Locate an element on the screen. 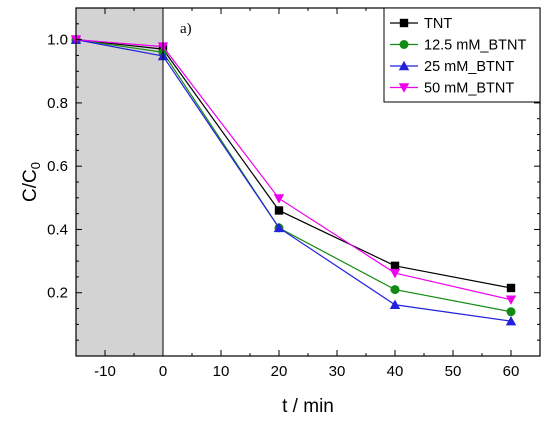 The width and height of the screenshot is (550, 421). x-tick-label: -10 is located at coordinates (105, 371).